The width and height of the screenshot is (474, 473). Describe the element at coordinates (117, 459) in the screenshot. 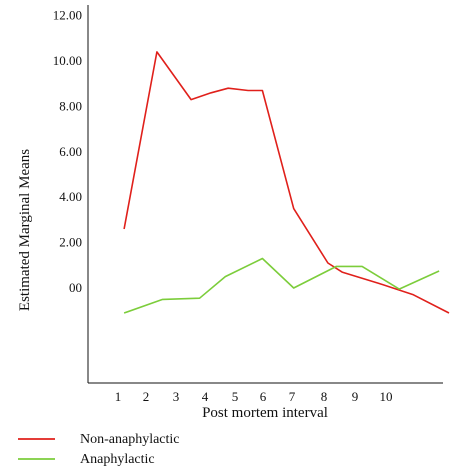

I see `legend-label: Anaphylactic` at that location.